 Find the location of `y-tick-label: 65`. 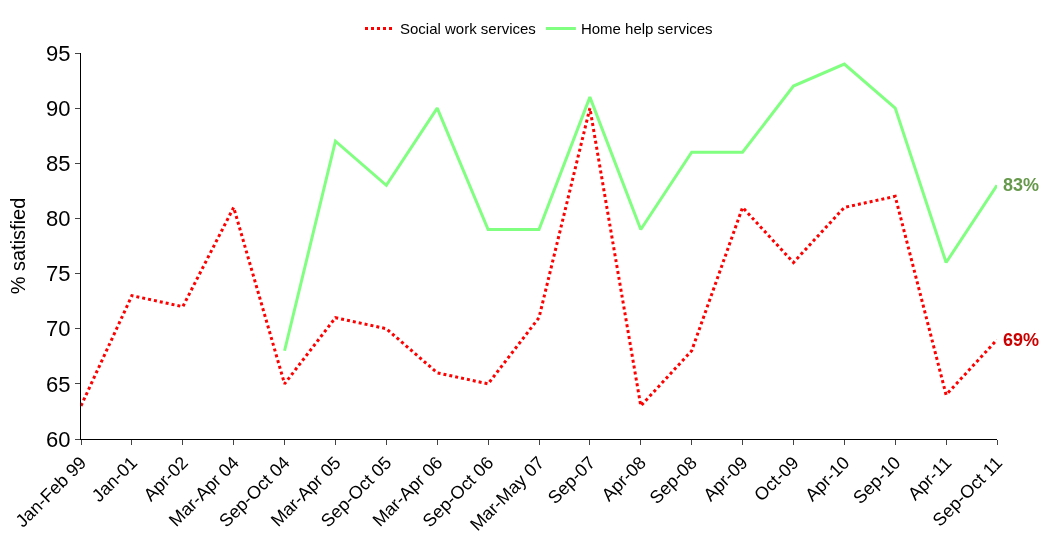

y-tick-label: 65 is located at coordinates (58, 384).